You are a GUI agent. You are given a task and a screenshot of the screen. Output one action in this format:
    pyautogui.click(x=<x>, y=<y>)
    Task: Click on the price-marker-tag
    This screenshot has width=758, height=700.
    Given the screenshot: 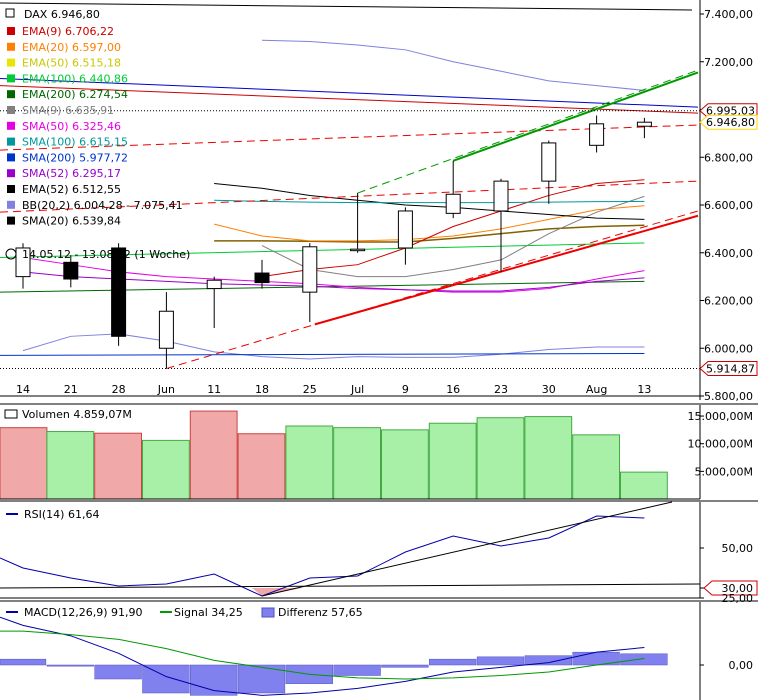 What is the action you would take?
    pyautogui.click(x=728, y=369)
    